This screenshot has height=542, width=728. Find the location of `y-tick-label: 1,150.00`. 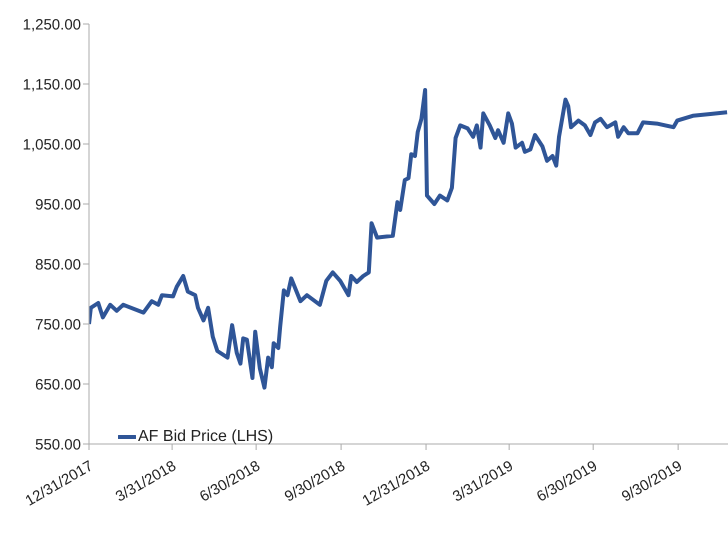

y-tick-label: 1,150.00 is located at coordinates (51, 85).